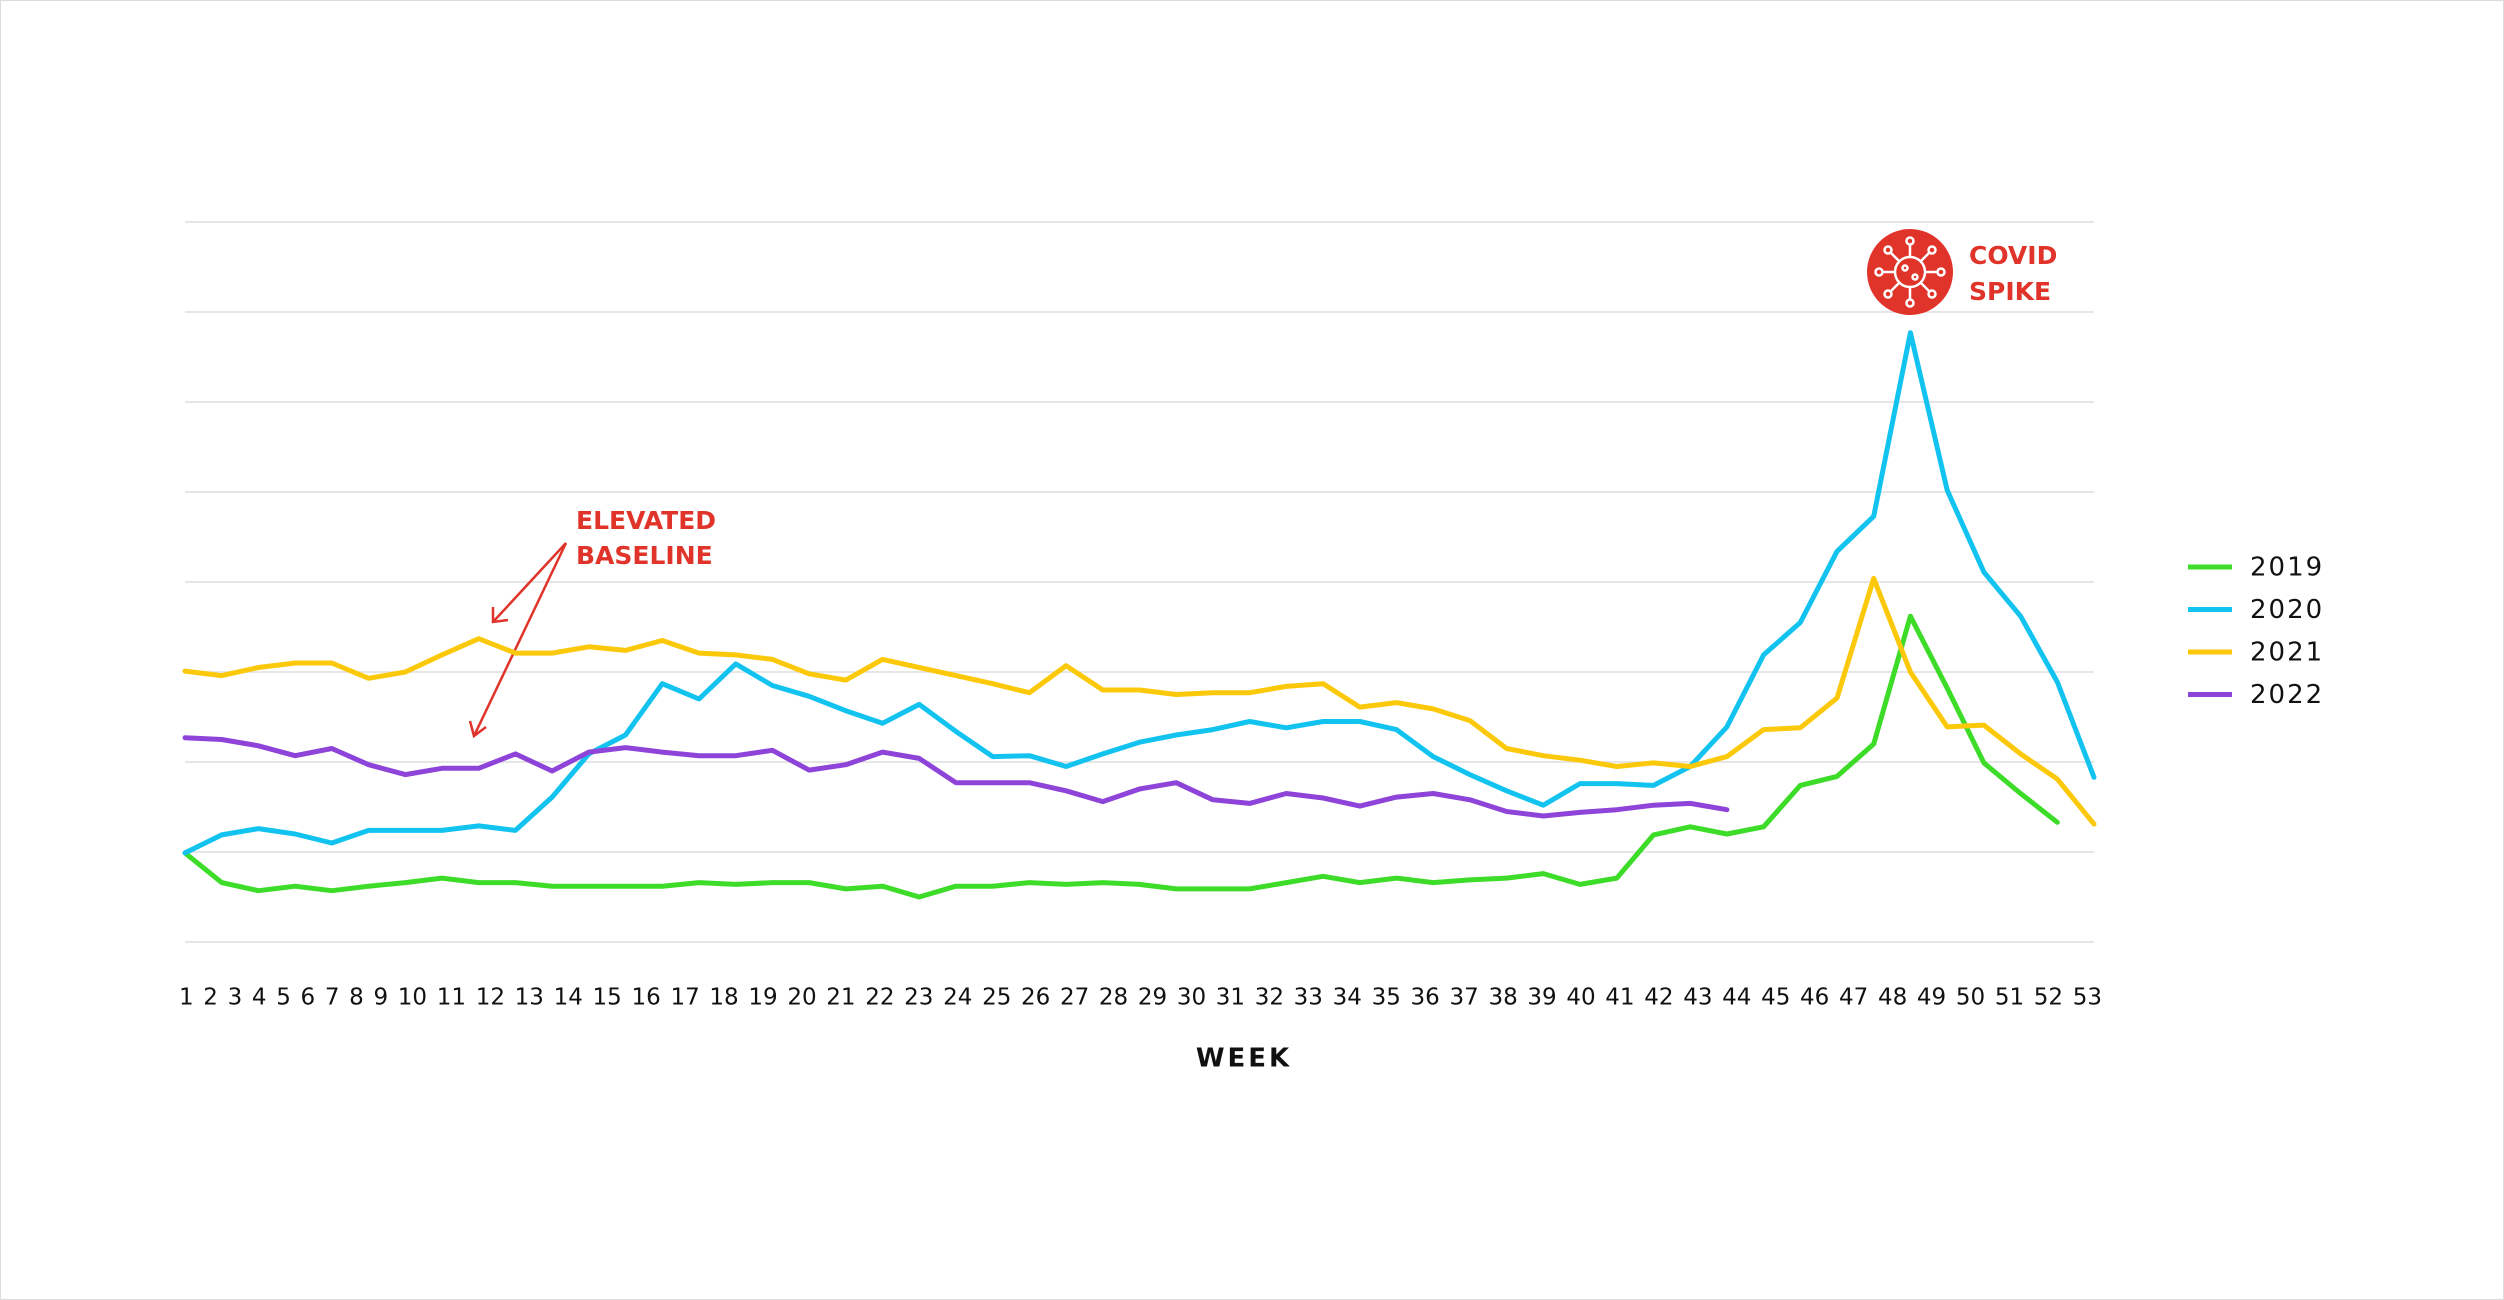  What do you see at coordinates (1074, 998) in the screenshot?
I see `x-tick-label: 27` at bounding box center [1074, 998].